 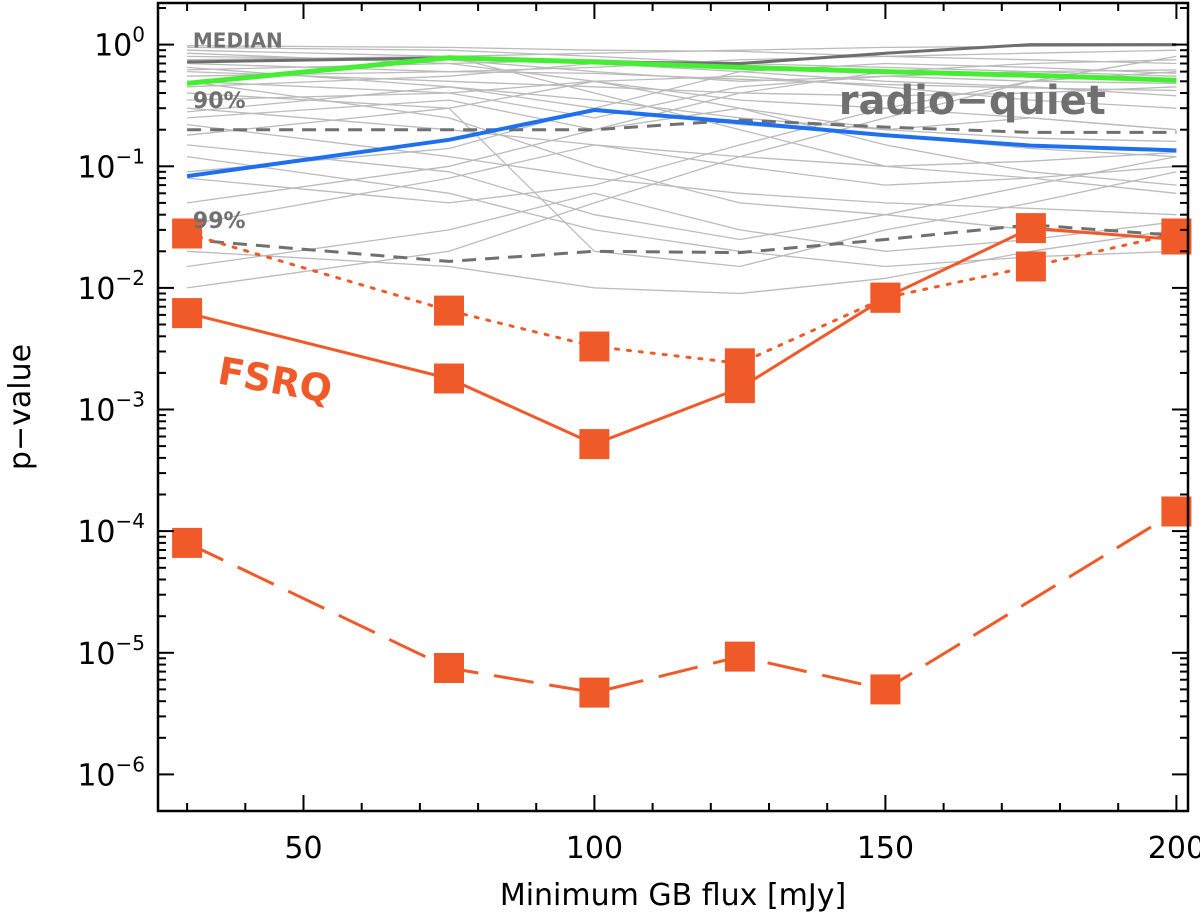 What do you see at coordinates (885, 848) in the screenshot?
I see `x-tick-label-150: 150` at bounding box center [885, 848].